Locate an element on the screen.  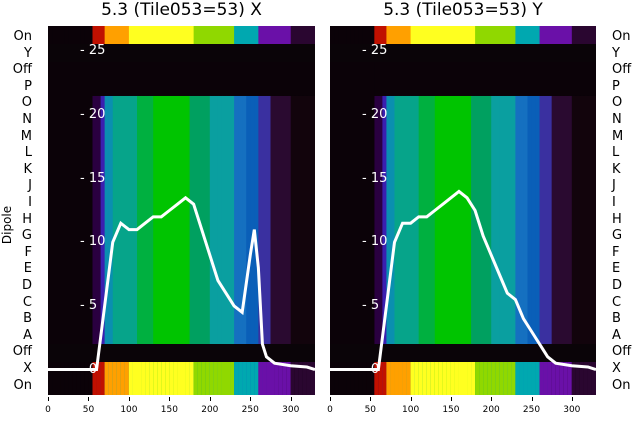
inner-y-tick-label: - 25 is located at coordinates (93, 51).